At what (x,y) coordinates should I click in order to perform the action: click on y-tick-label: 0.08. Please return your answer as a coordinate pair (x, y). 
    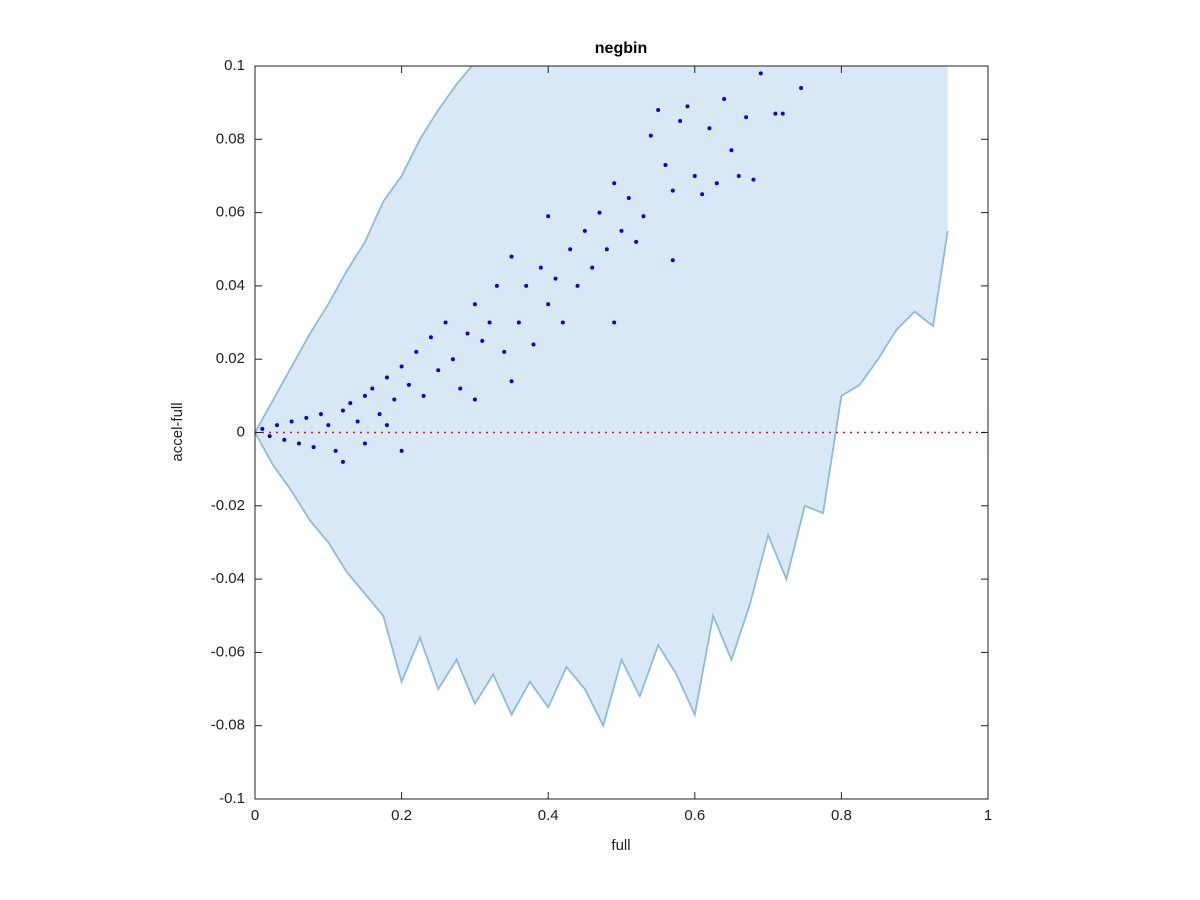
    Looking at the image, I should click on (230, 138).